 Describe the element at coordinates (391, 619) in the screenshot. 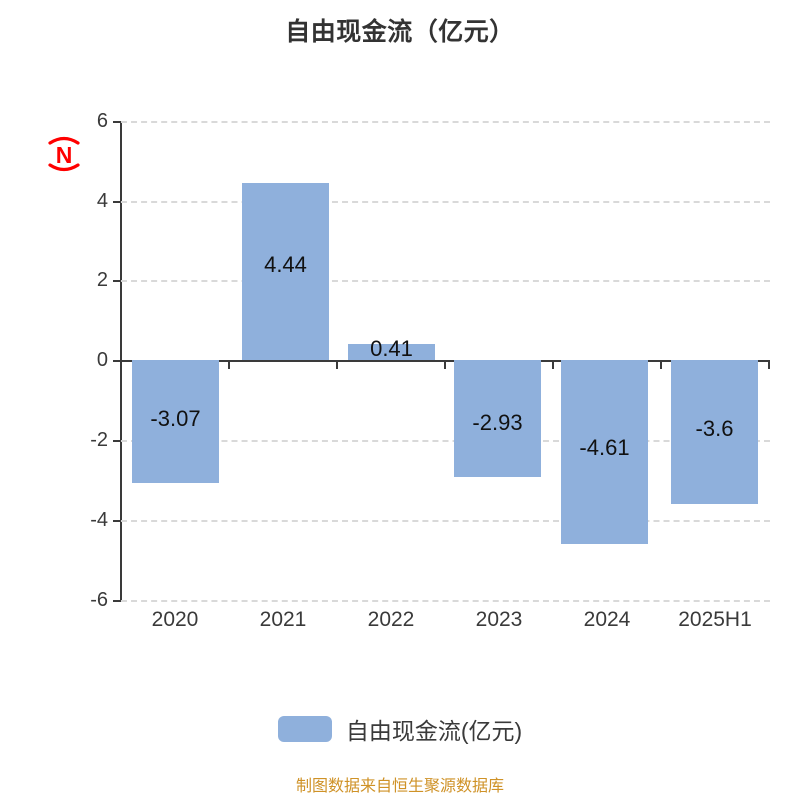

I see `x-axis-label-2022: 2022` at that location.